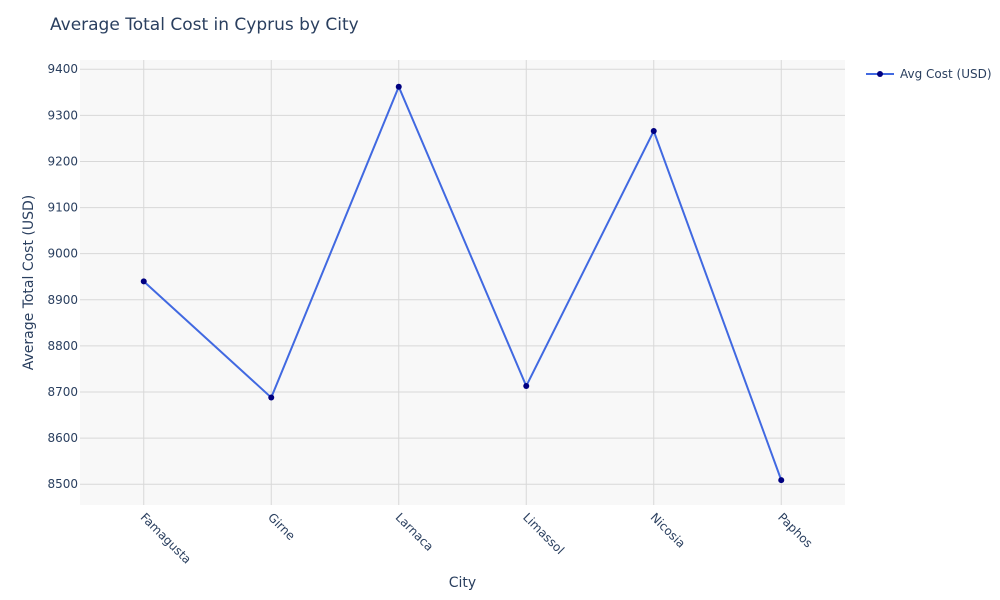  What do you see at coordinates (143, 281) in the screenshot?
I see `data-point-famagusta` at bounding box center [143, 281].